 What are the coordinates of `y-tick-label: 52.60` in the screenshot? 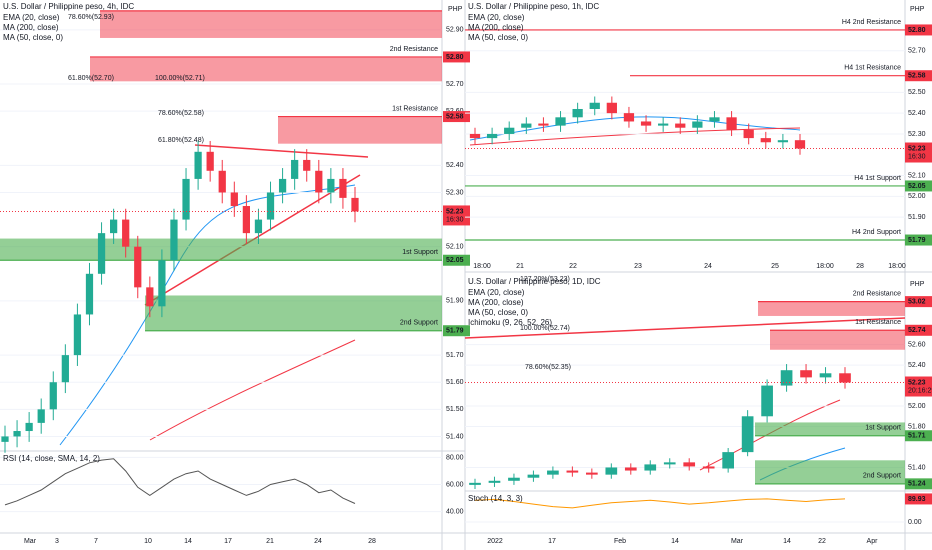 It's located at (917, 344).